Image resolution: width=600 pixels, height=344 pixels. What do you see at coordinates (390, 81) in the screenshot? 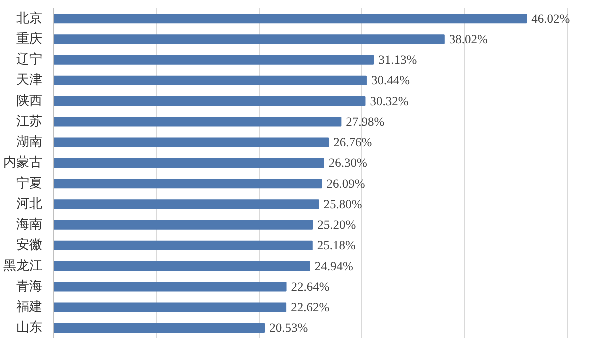
I see `data-label: 30.44%` at bounding box center [390, 81].